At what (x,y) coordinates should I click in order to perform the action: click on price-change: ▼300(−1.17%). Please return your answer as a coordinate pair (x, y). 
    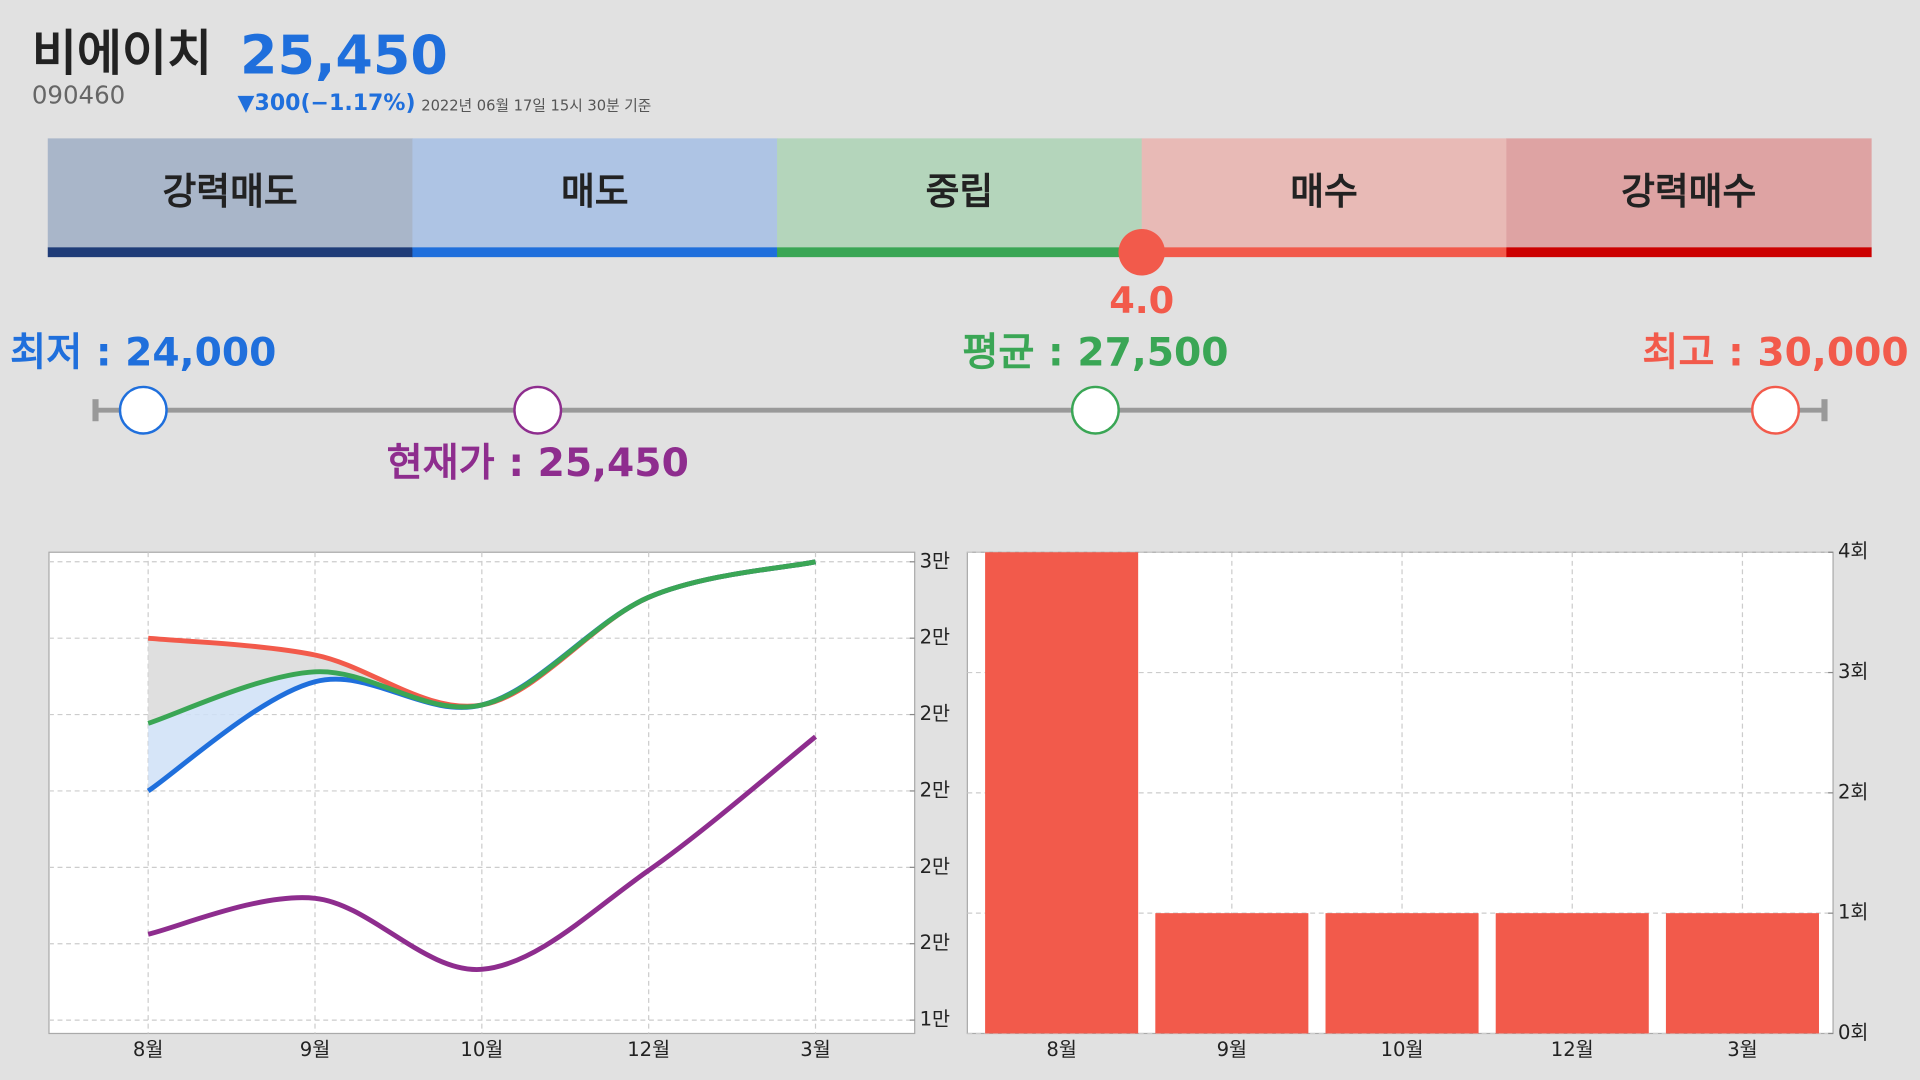
    Looking at the image, I should click on (327, 103).